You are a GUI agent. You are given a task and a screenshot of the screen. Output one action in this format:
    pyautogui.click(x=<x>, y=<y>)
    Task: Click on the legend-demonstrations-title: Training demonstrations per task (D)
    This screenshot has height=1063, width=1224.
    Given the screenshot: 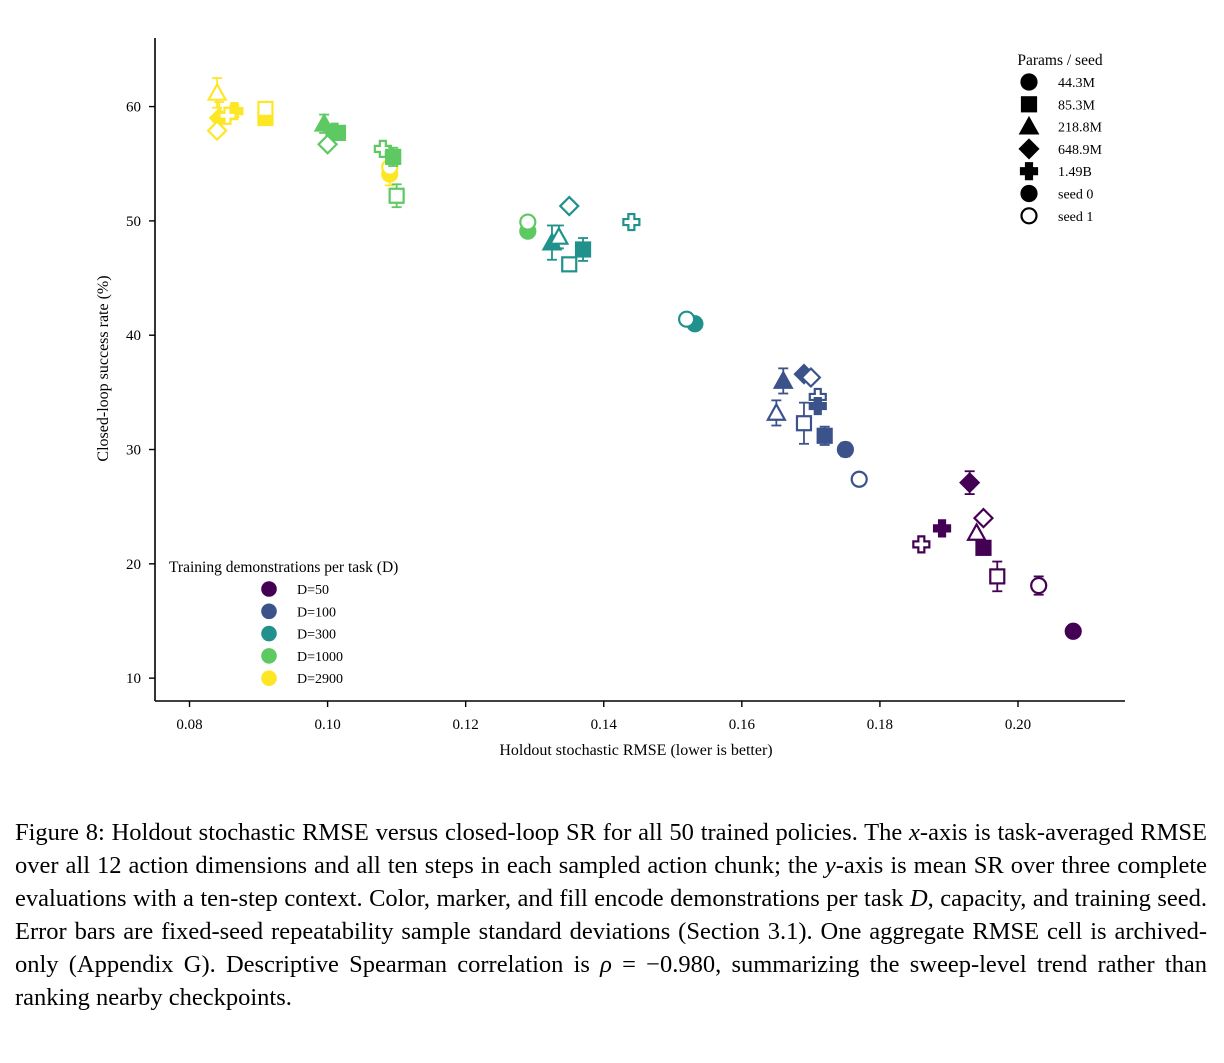 What is the action you would take?
    pyautogui.click(x=283, y=567)
    